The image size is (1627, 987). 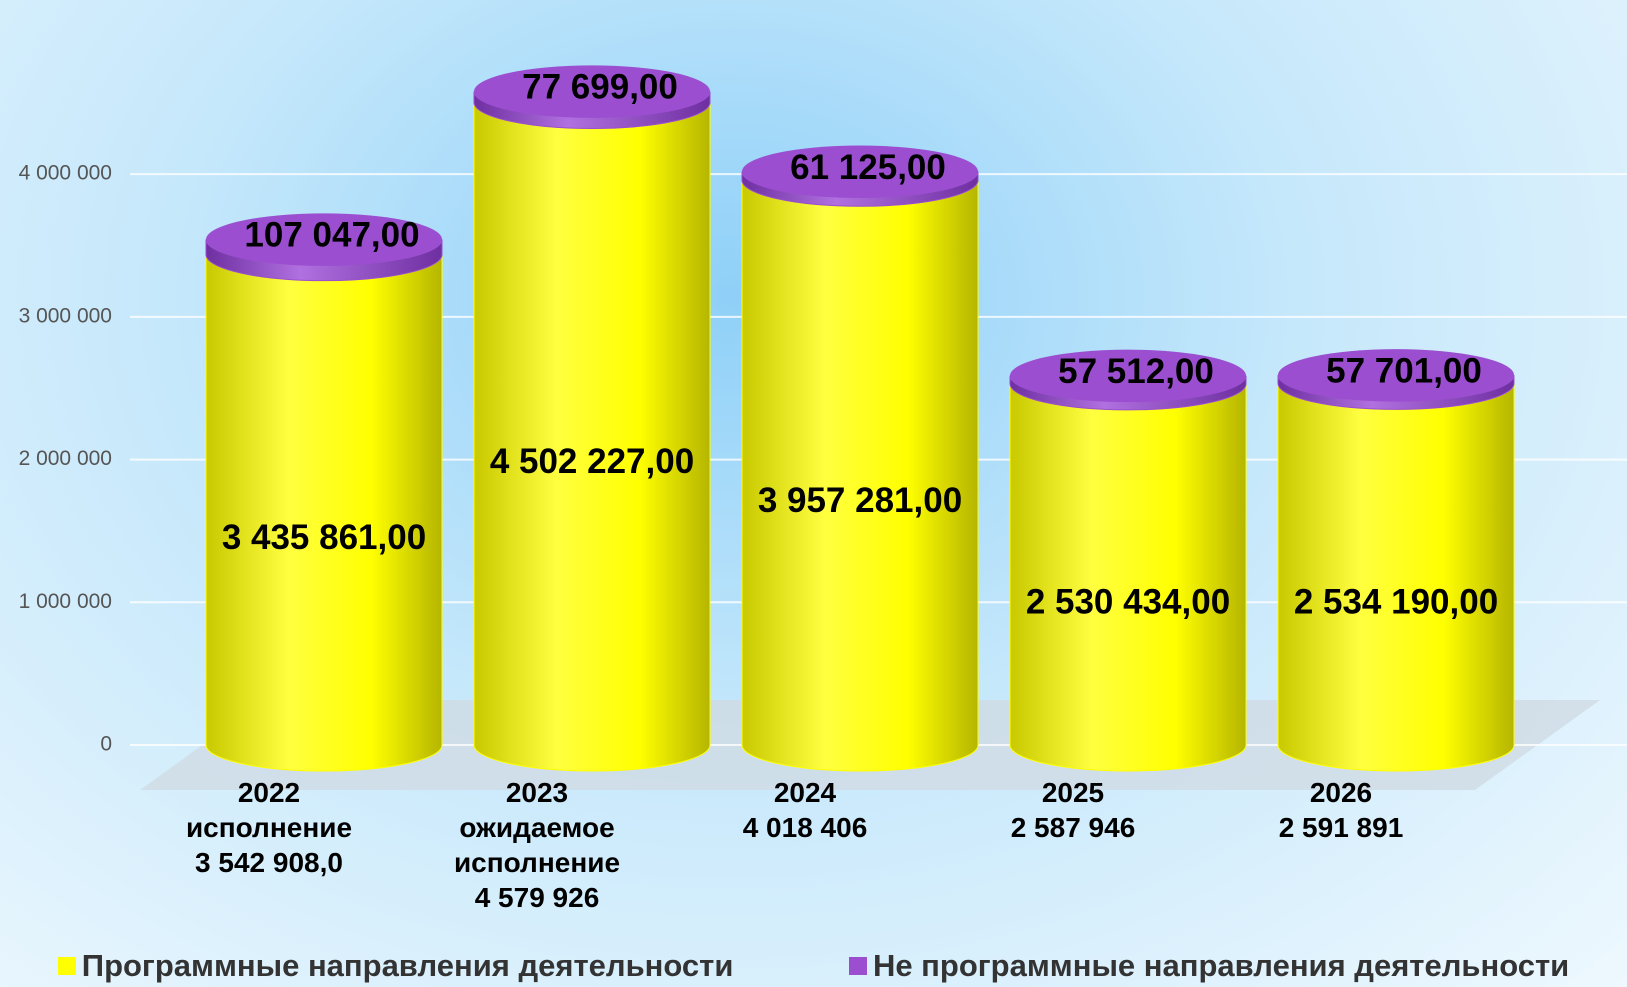 What do you see at coordinates (600, 87) in the screenshot?
I see `data-label: 77 699,00` at bounding box center [600, 87].